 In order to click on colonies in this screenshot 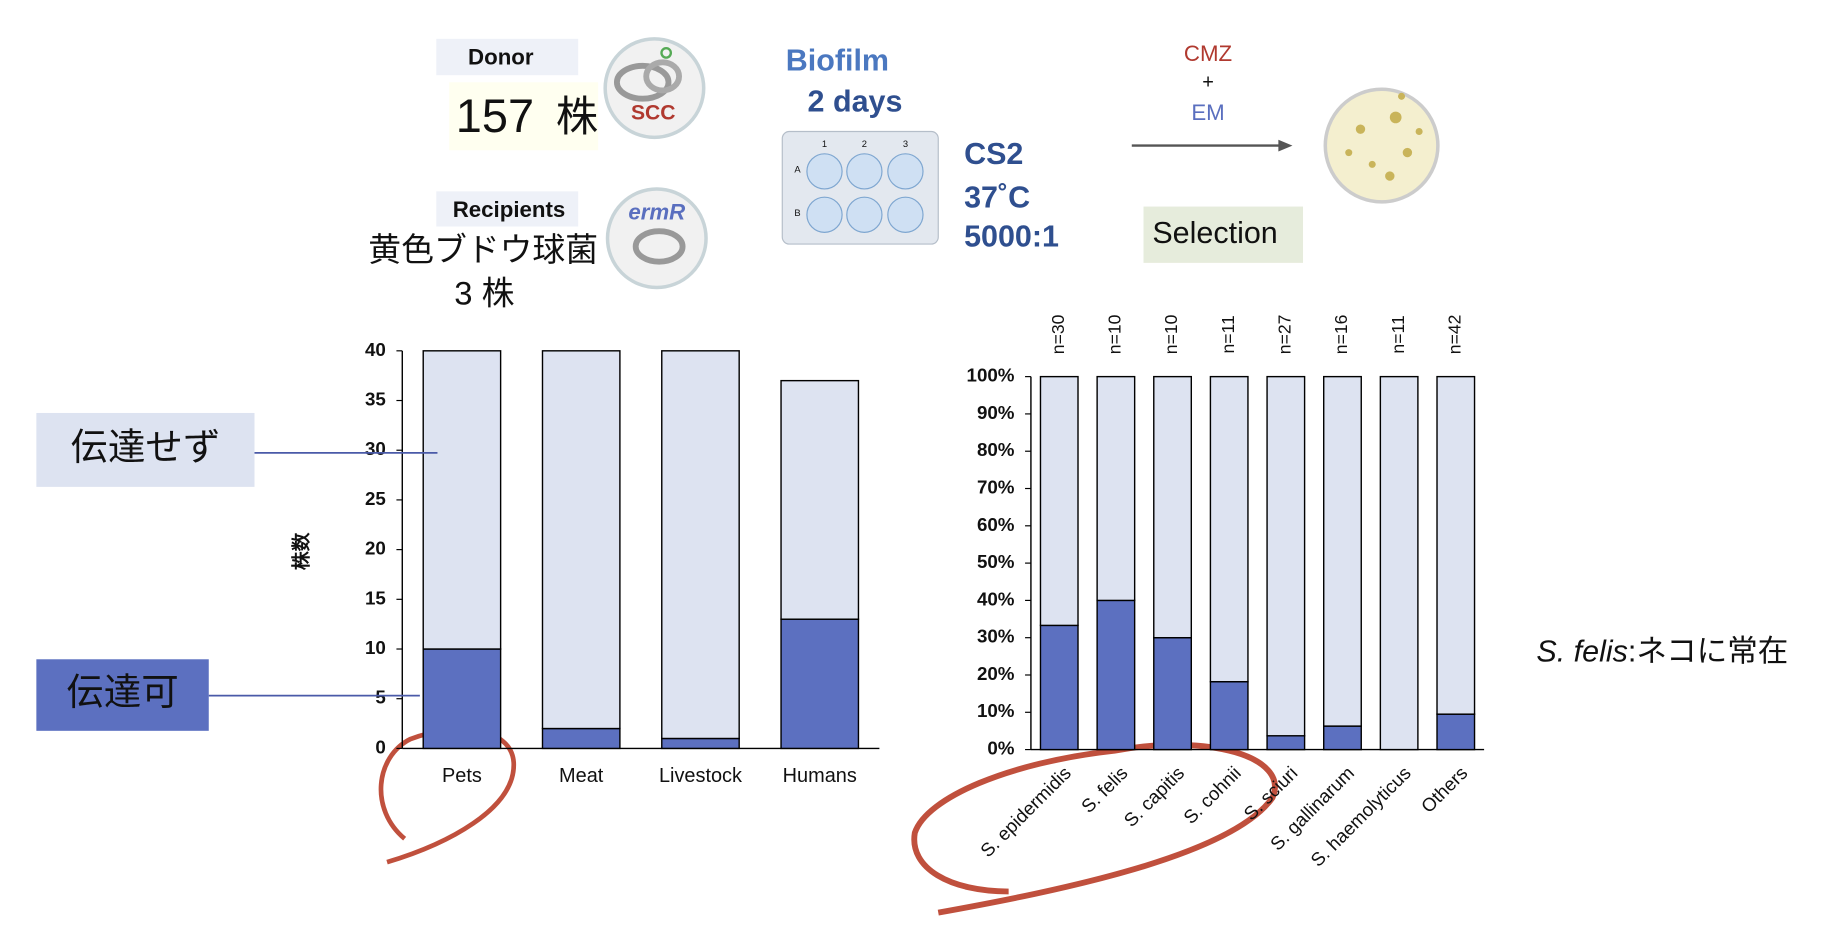, I will do `click(1384, 136)`.